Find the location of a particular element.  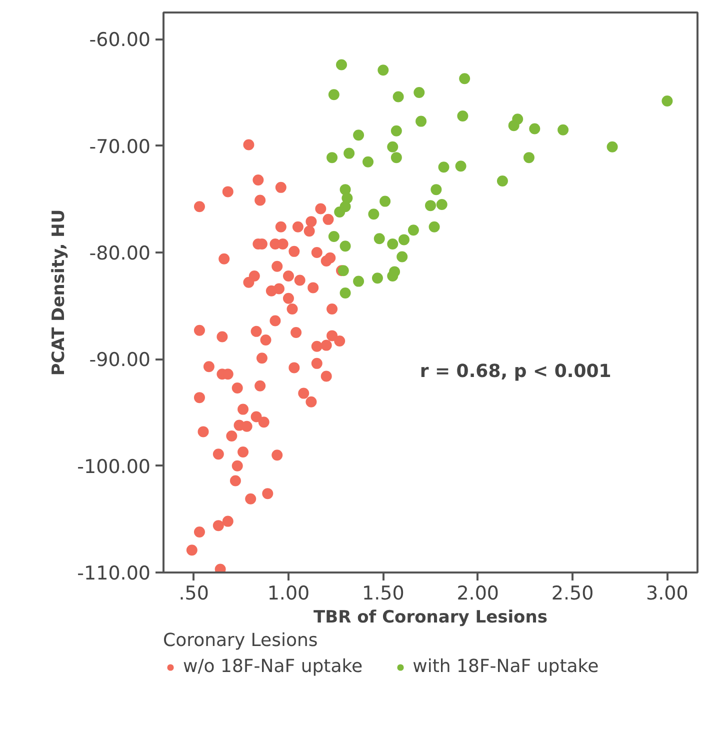

y-tick-label: -90.00 is located at coordinates (119, 360).